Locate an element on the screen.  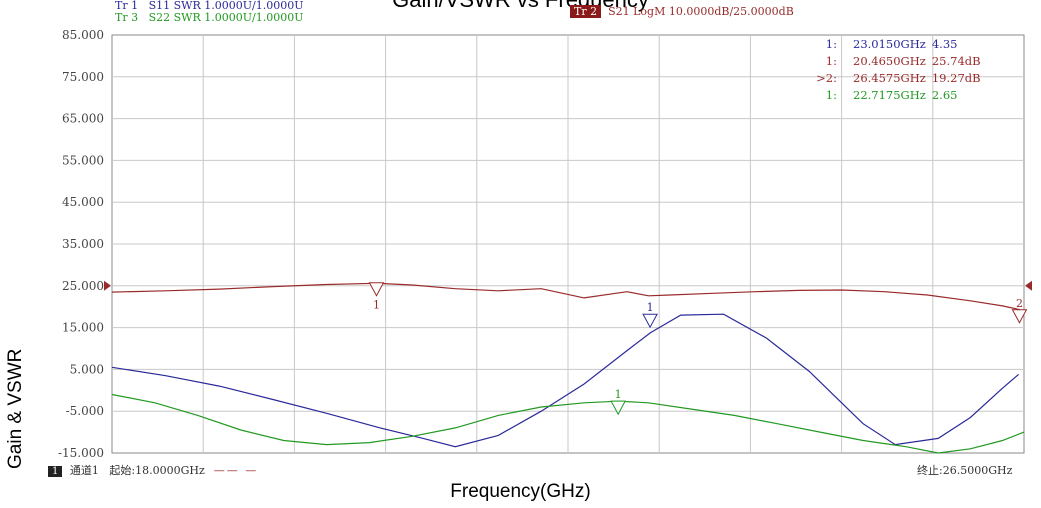
trace-2-header: Tr 2 S21 LogM 10.0000dB/25.0000dB is located at coordinates (682, 11).